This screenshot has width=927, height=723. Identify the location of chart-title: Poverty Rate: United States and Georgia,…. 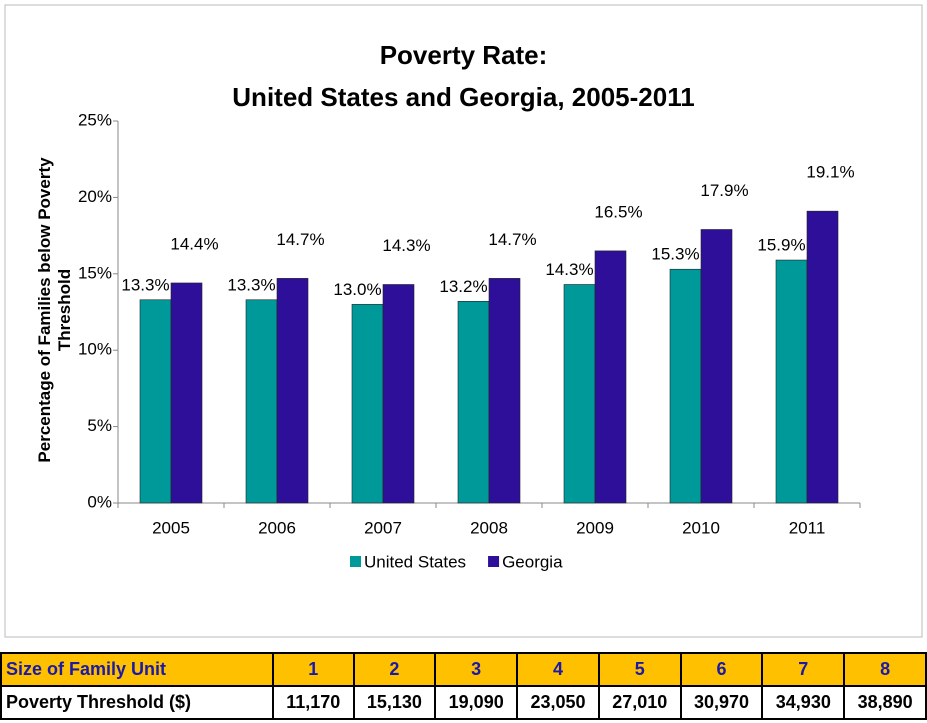
(463, 76).